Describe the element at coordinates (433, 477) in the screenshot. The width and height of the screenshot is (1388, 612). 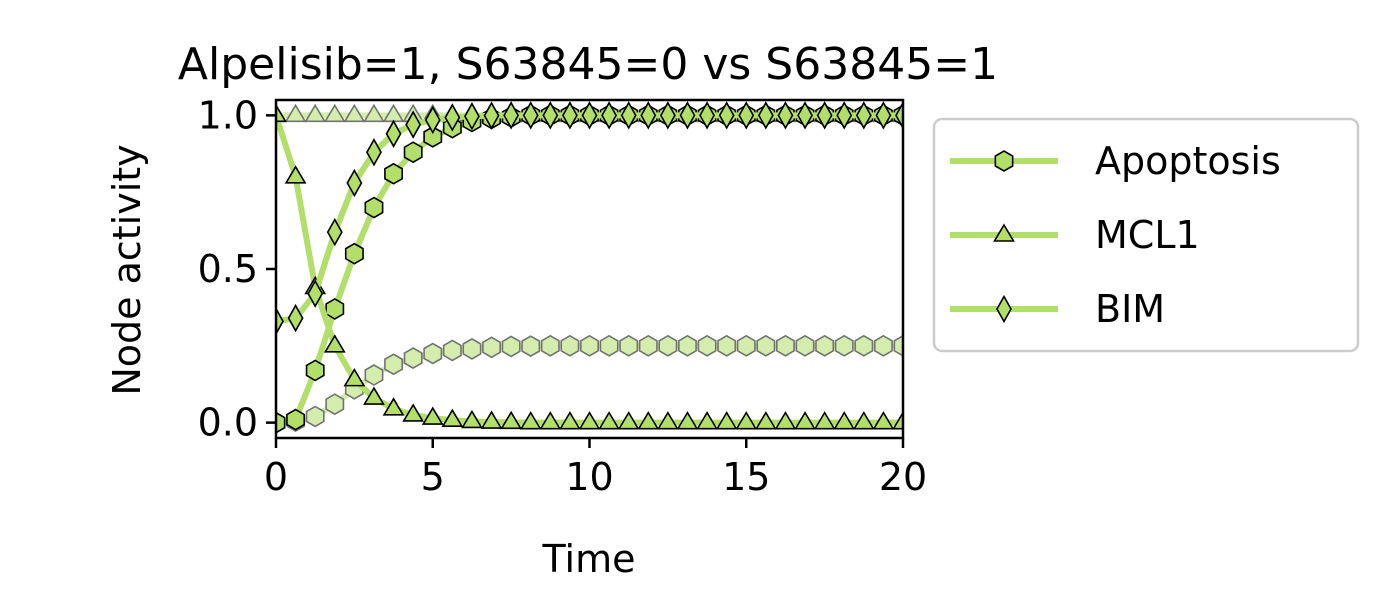
I see `x-tick-label: 5` at that location.